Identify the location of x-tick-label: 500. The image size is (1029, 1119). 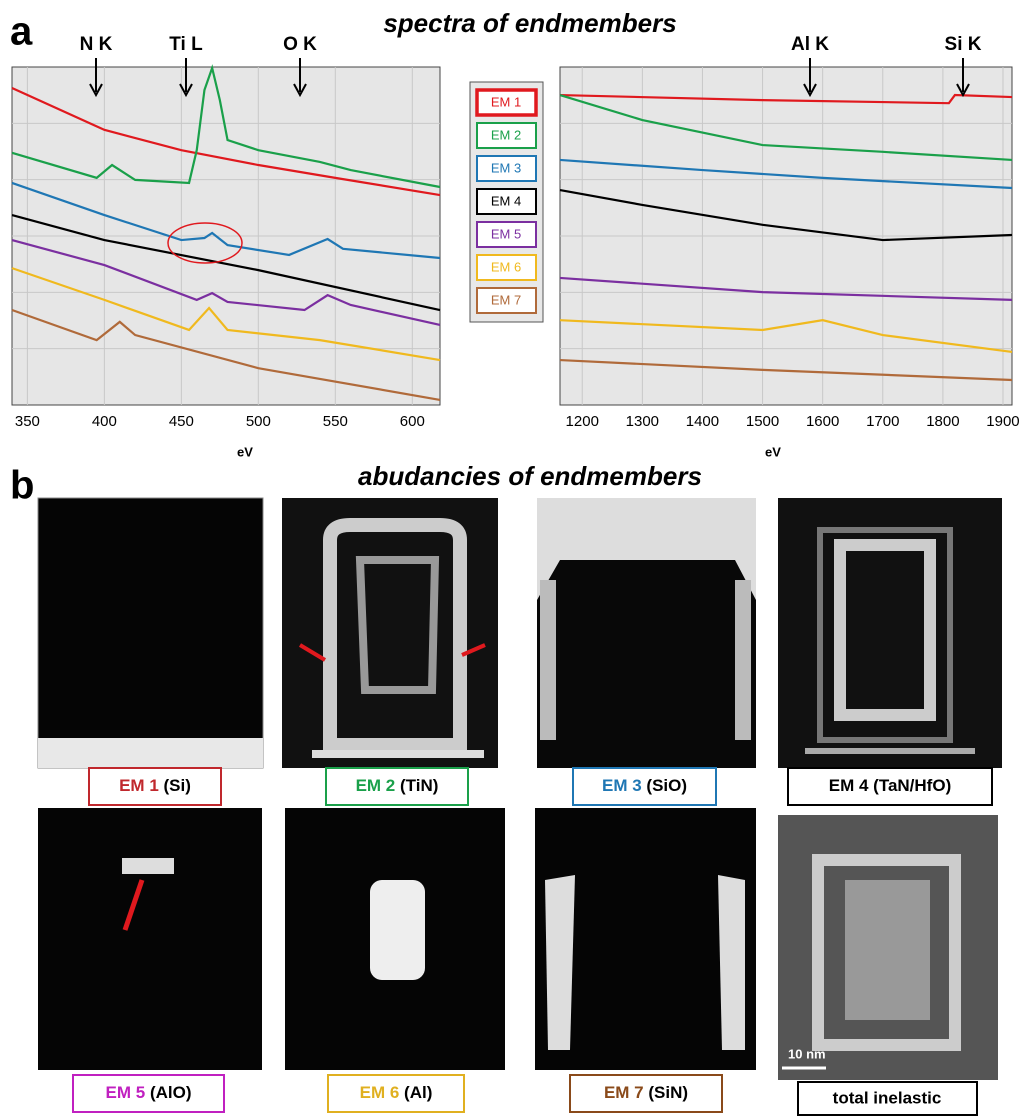
(258, 421).